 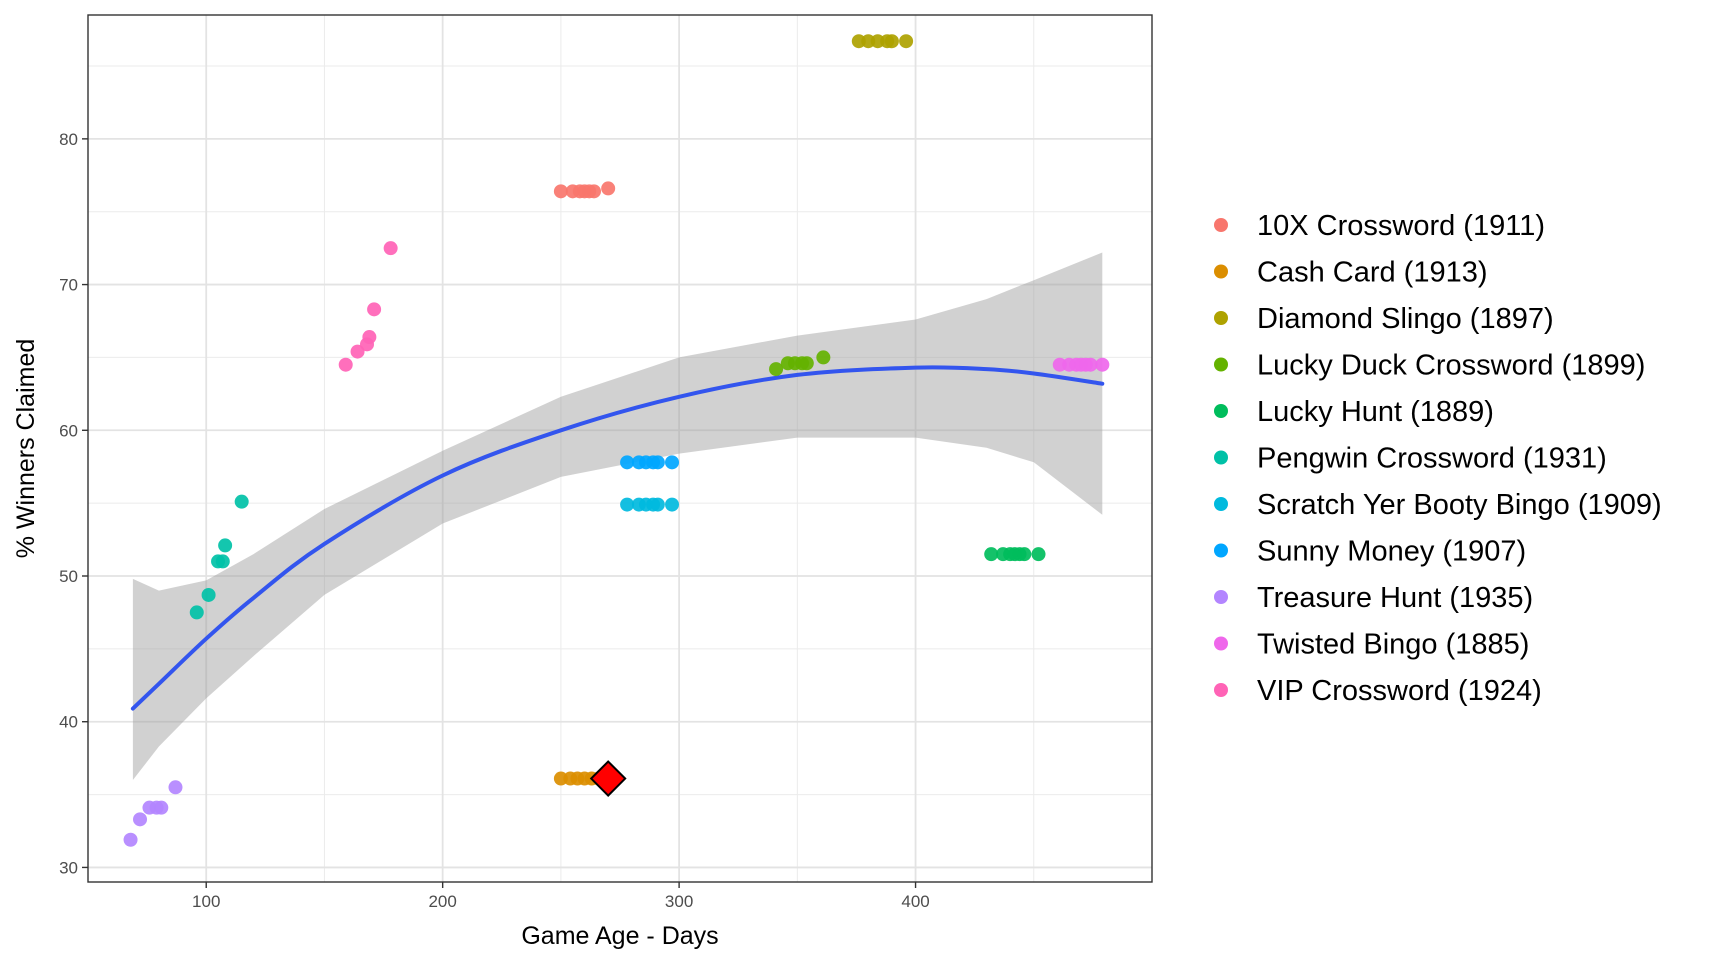 What do you see at coordinates (1393, 645) in the screenshot?
I see `legend-label: Twisted Bingo (1885)` at bounding box center [1393, 645].